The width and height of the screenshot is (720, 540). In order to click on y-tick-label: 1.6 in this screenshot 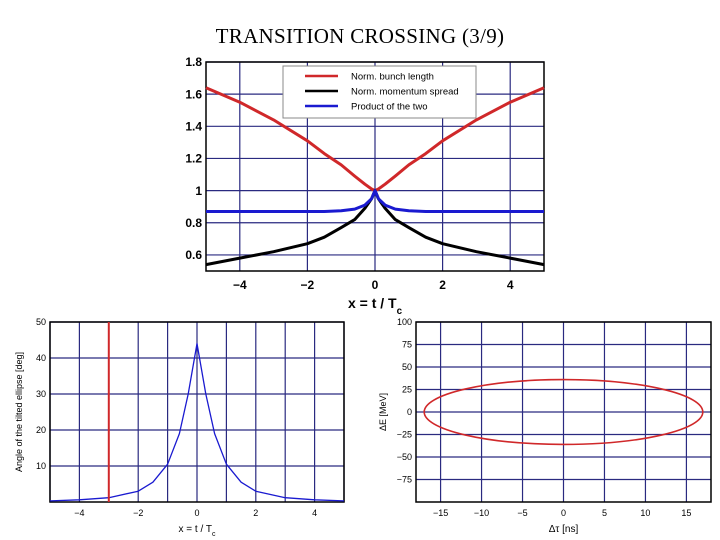, I will do `click(193, 94)`.